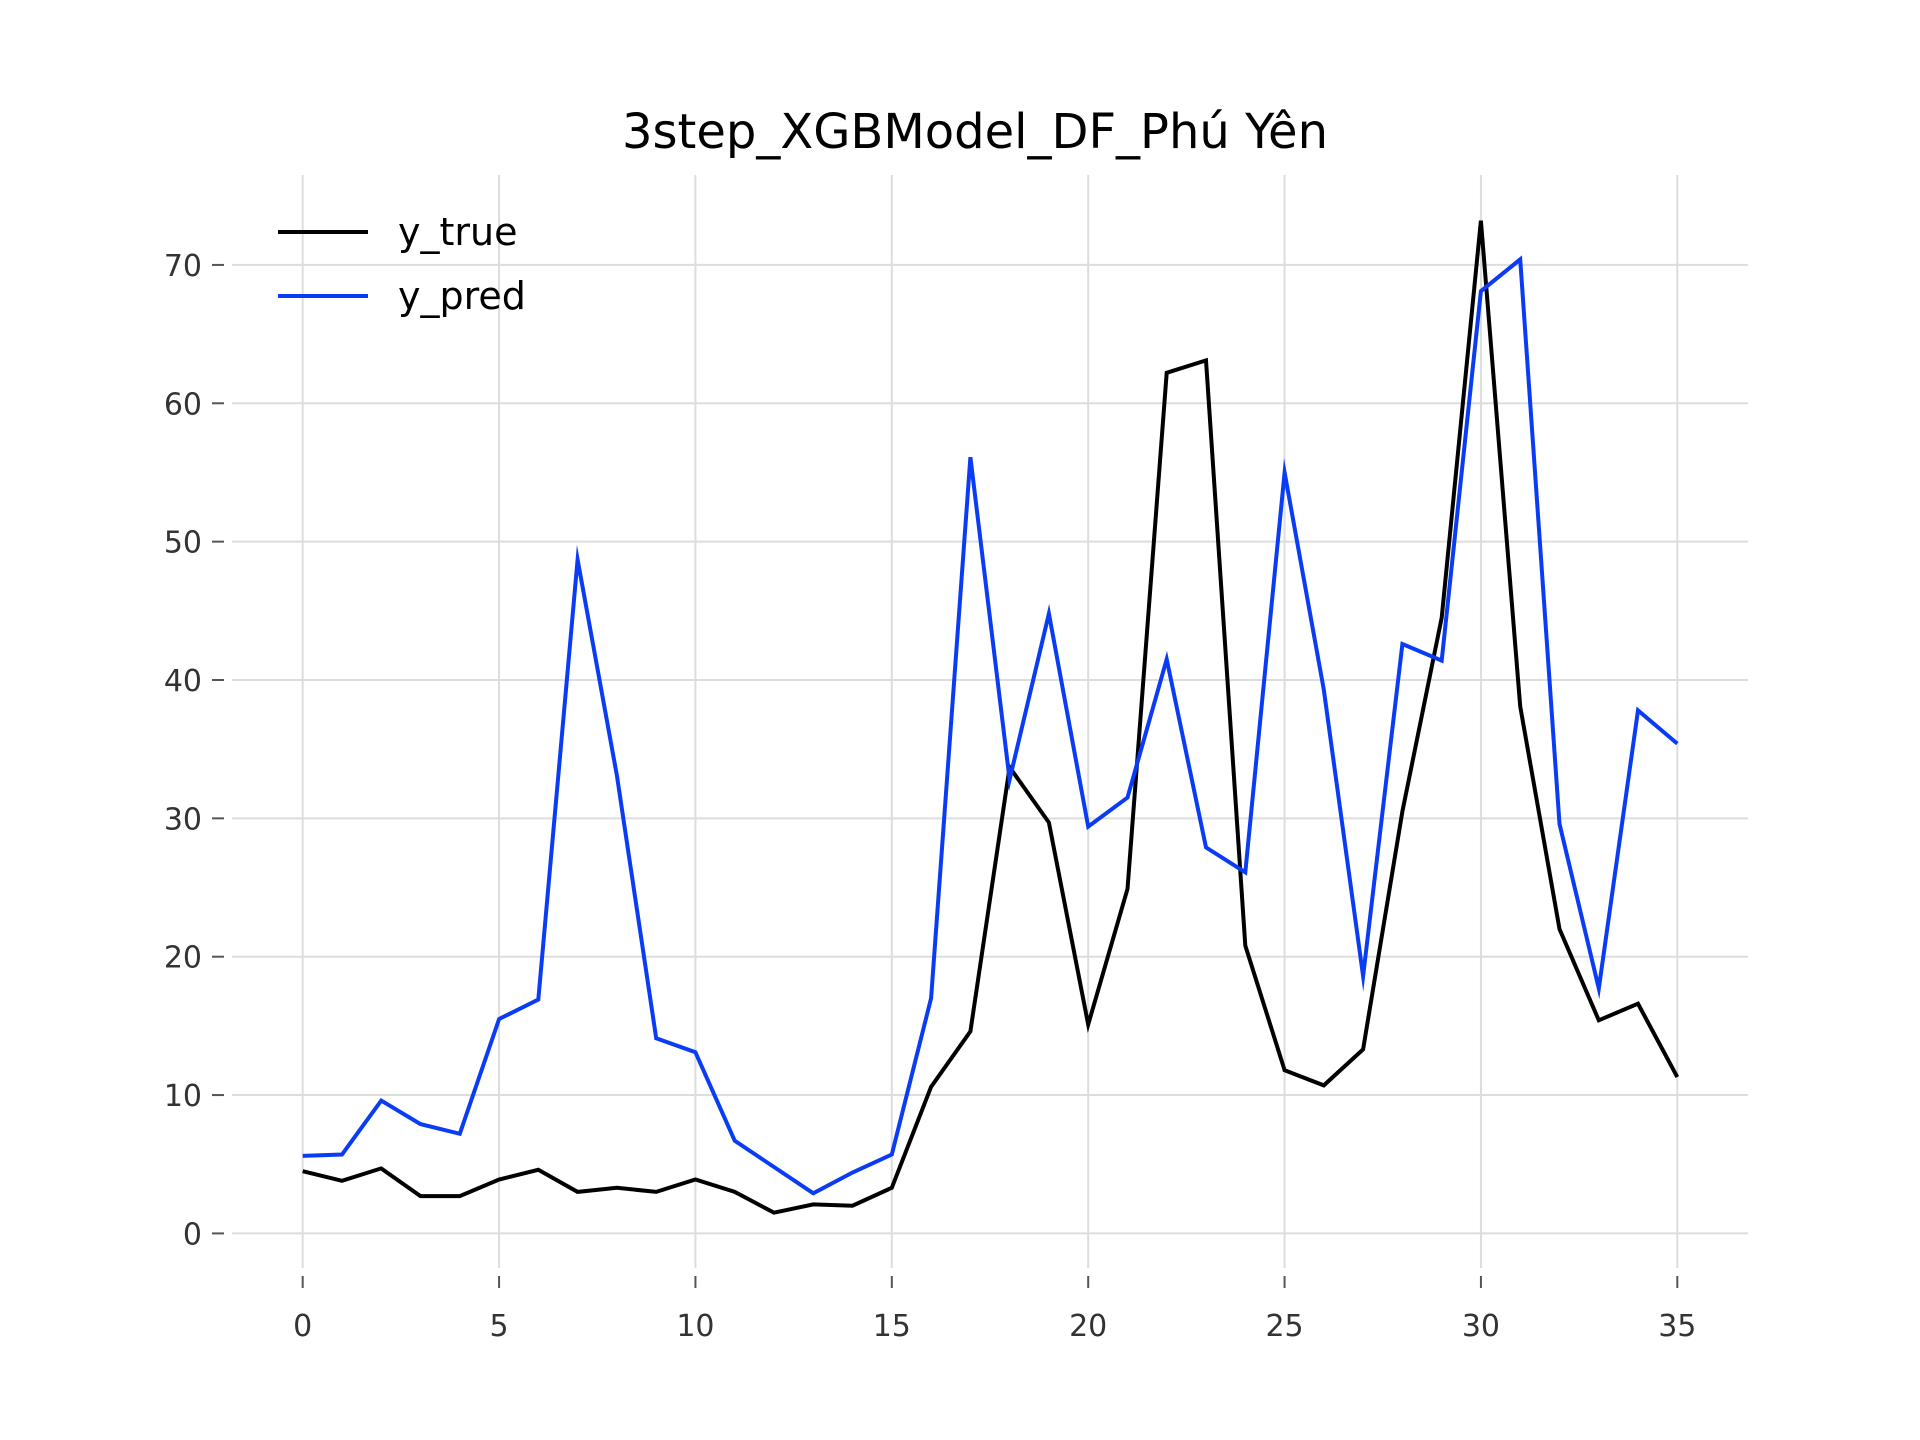 Image resolution: width=1920 pixels, height=1440 pixels. Describe the element at coordinates (499, 1326) in the screenshot. I see `x-tick-label: 5` at that location.